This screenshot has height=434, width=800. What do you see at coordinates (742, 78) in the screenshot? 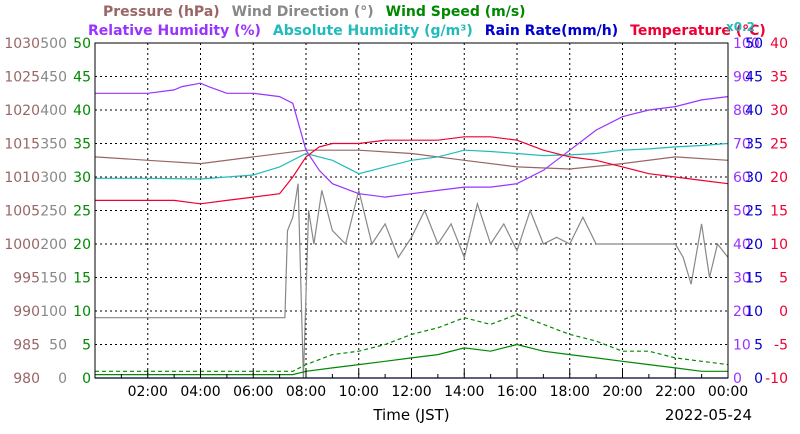
I see `right-axis-tick-label: 90` at bounding box center [742, 78].